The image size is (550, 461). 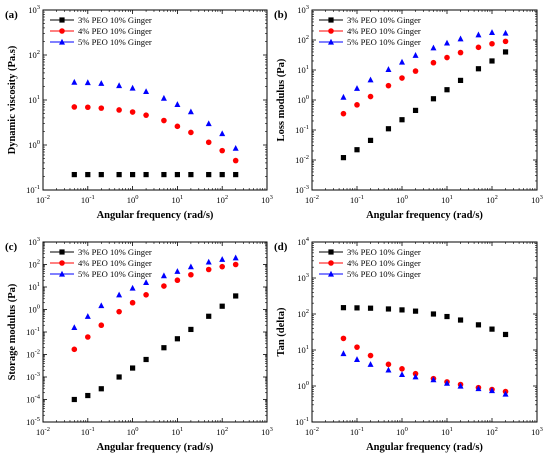 I want to click on x-tick-label: 10³, so click(x=267, y=431).